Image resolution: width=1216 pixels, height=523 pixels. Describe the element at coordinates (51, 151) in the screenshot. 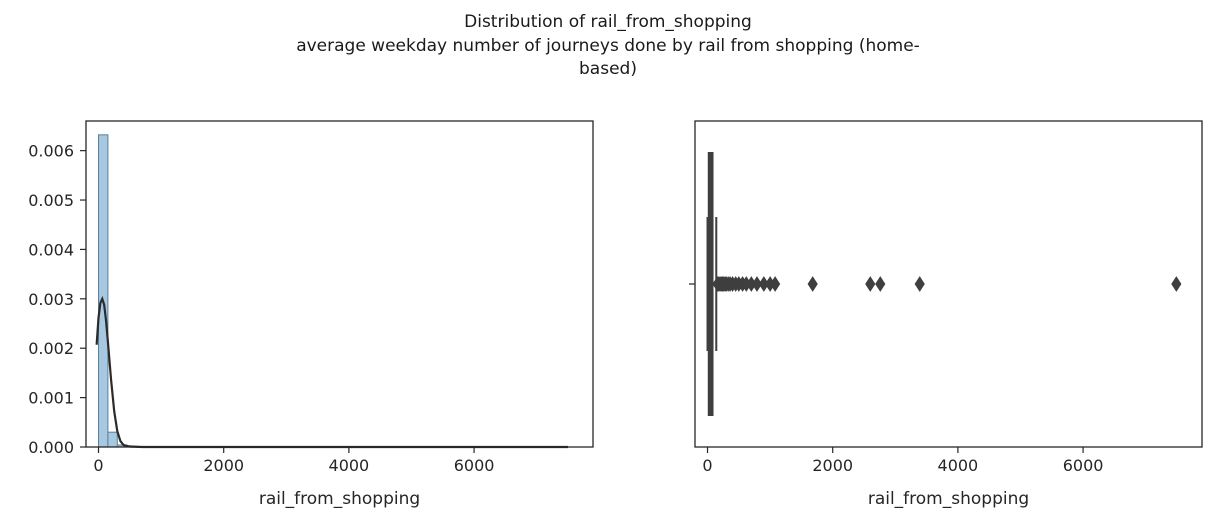

I see `y-tick-label: 0.006` at that location.